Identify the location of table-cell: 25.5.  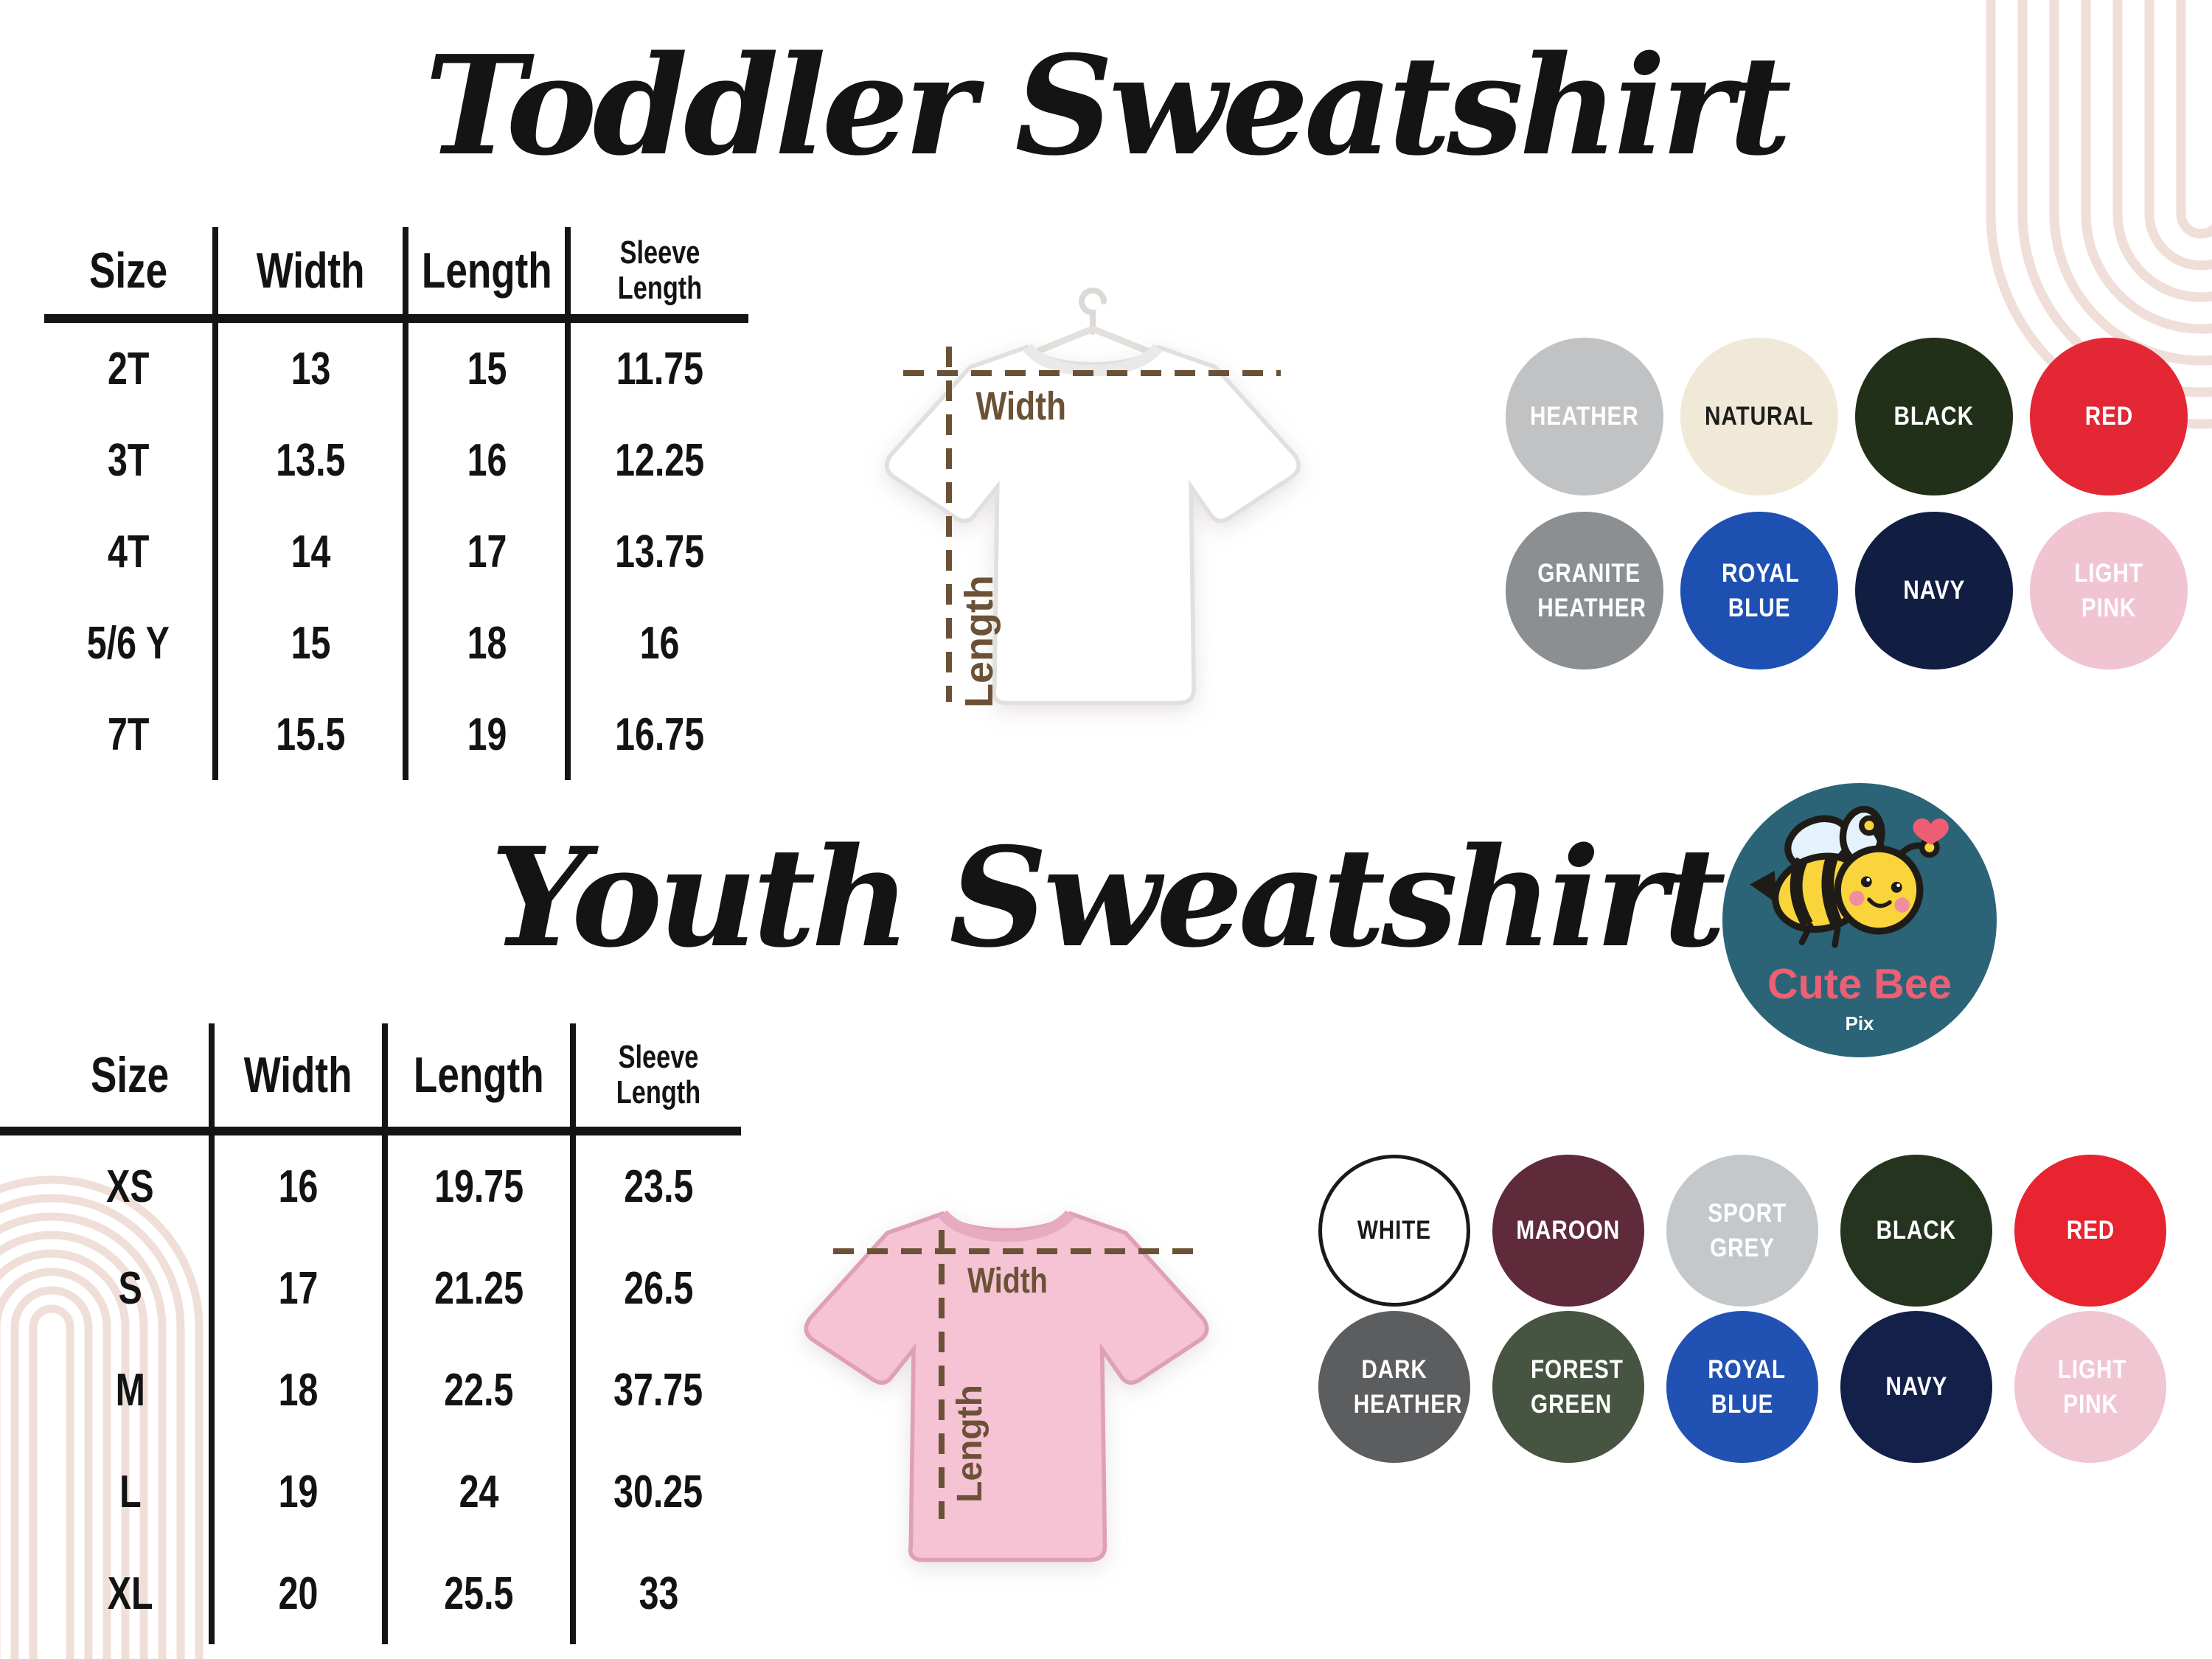
(482, 1593).